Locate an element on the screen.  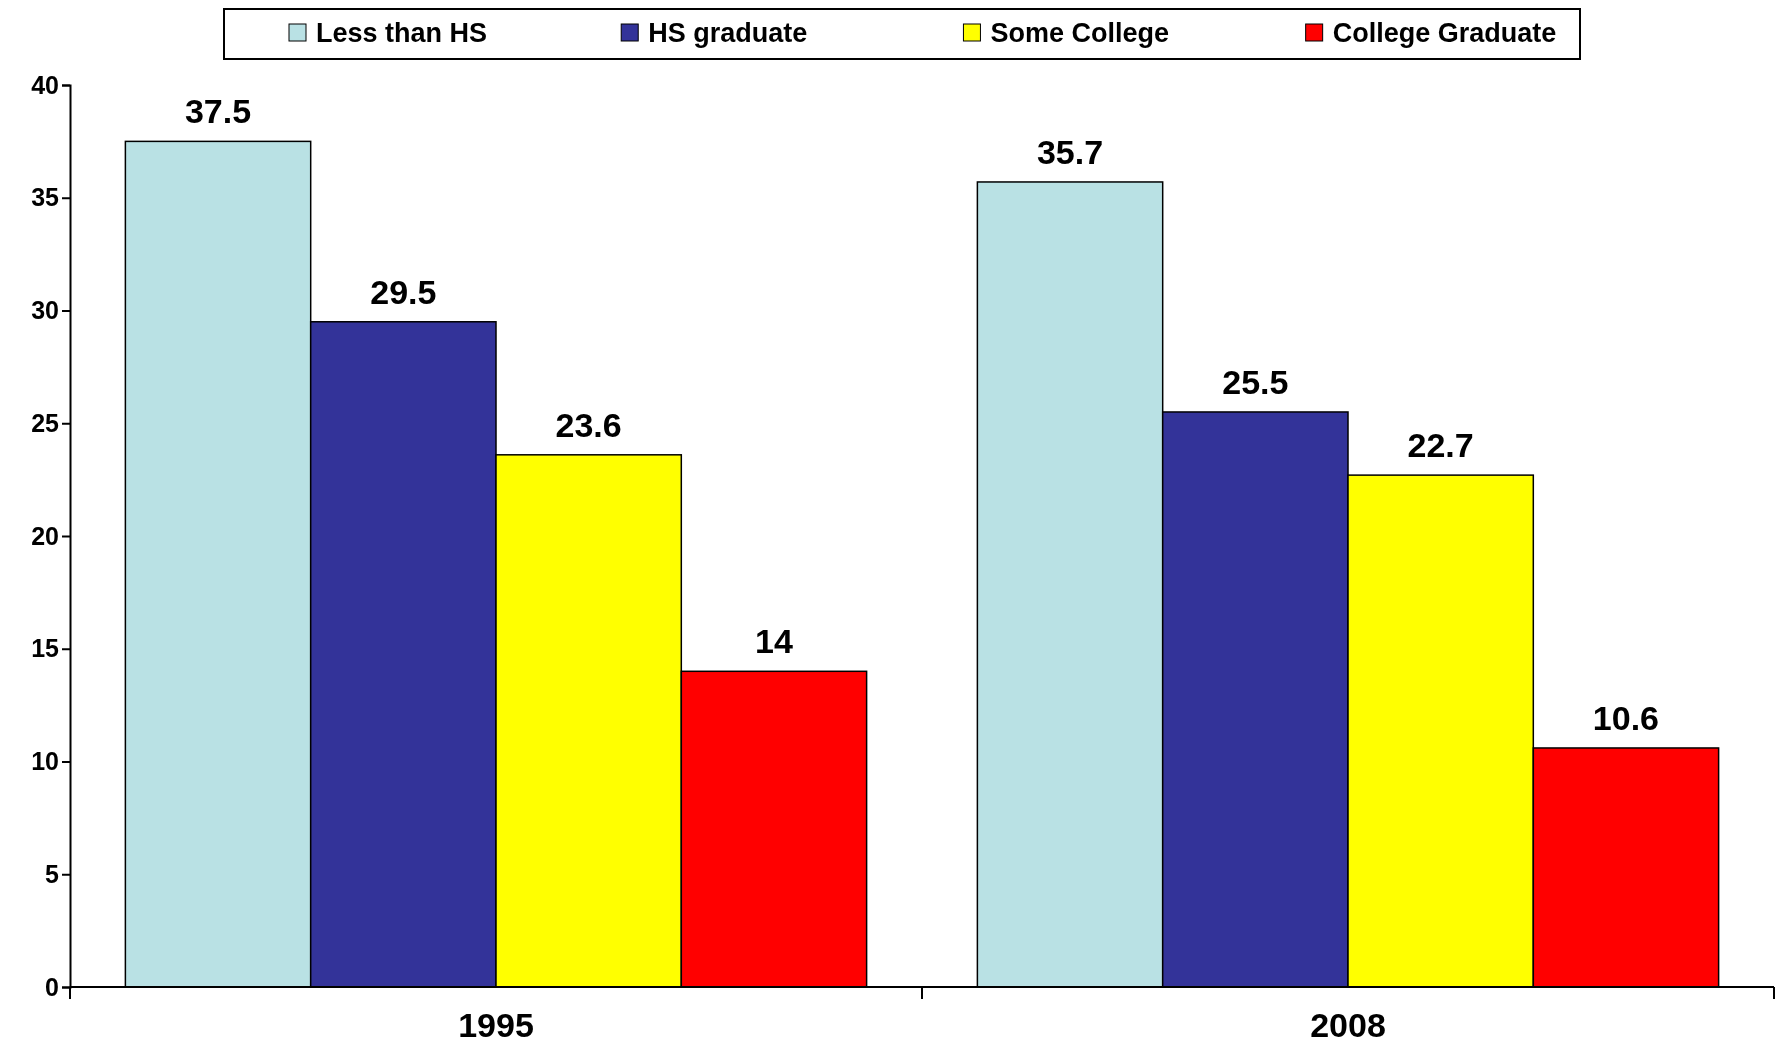
data-label: 22.7 is located at coordinates (1440, 445).